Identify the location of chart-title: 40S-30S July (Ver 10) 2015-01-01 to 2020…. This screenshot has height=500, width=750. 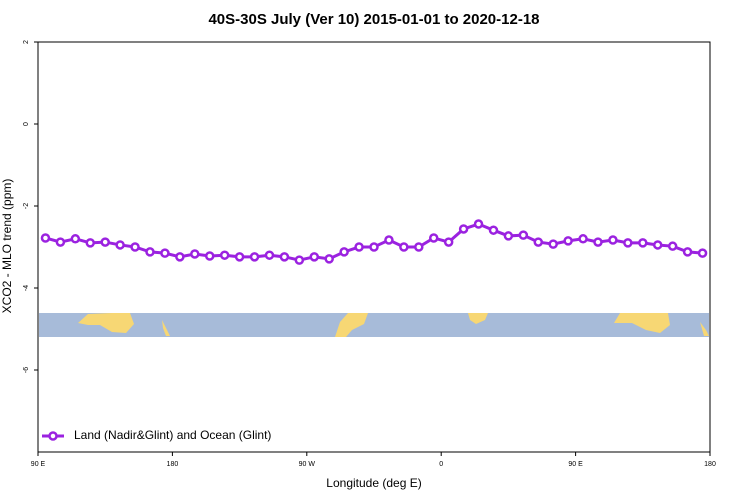
(373, 19).